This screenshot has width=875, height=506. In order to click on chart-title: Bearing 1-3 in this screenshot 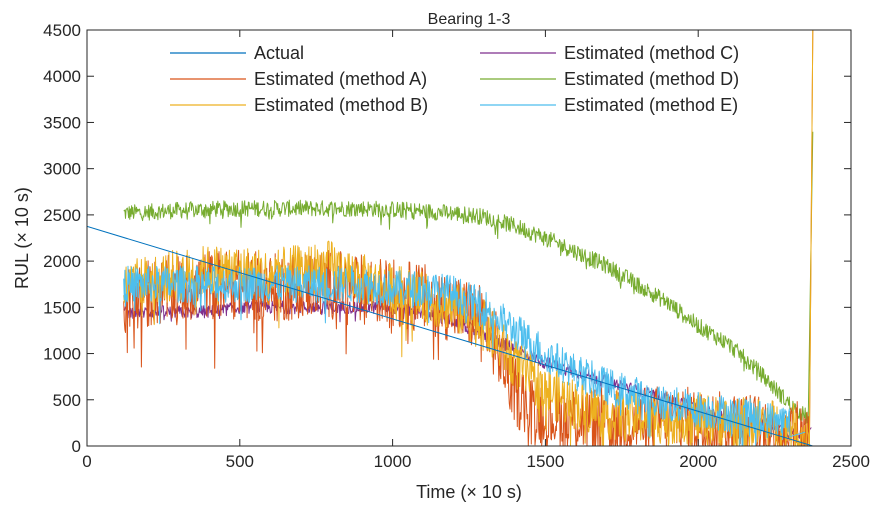, I will do `click(469, 19)`.